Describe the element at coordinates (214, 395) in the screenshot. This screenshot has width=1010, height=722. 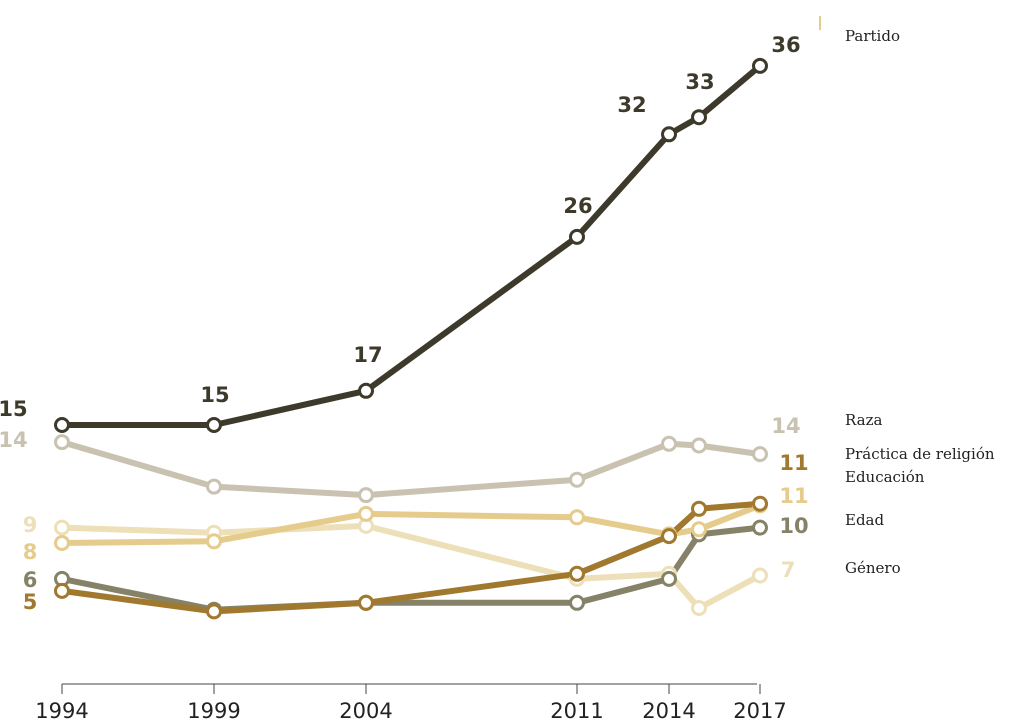
I see `data-label-0-1999: 15` at that location.